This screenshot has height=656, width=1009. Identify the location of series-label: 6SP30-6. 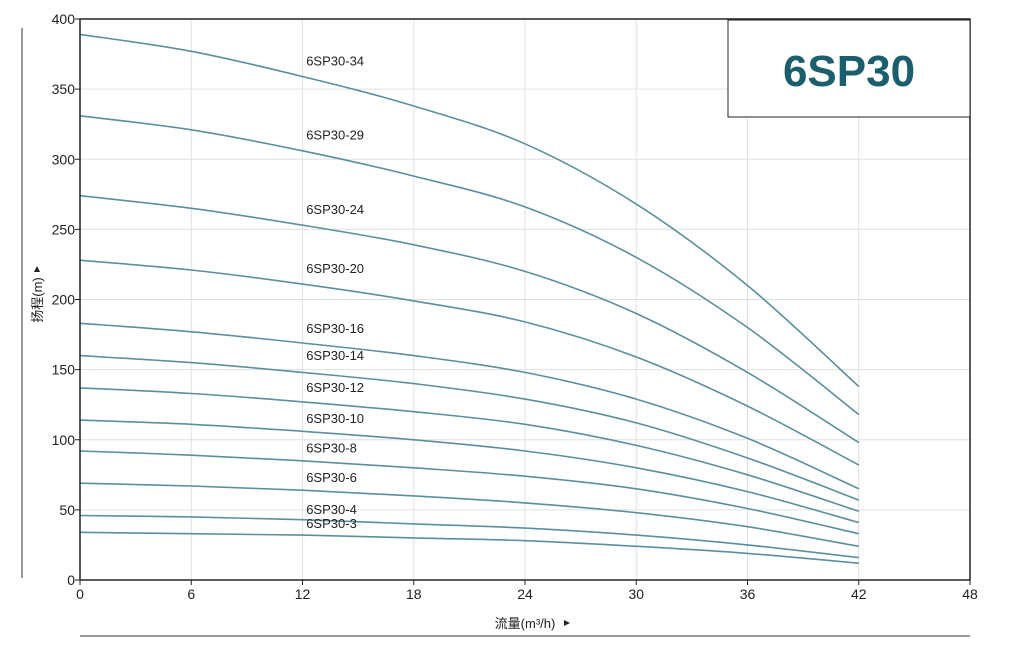
(331, 477).